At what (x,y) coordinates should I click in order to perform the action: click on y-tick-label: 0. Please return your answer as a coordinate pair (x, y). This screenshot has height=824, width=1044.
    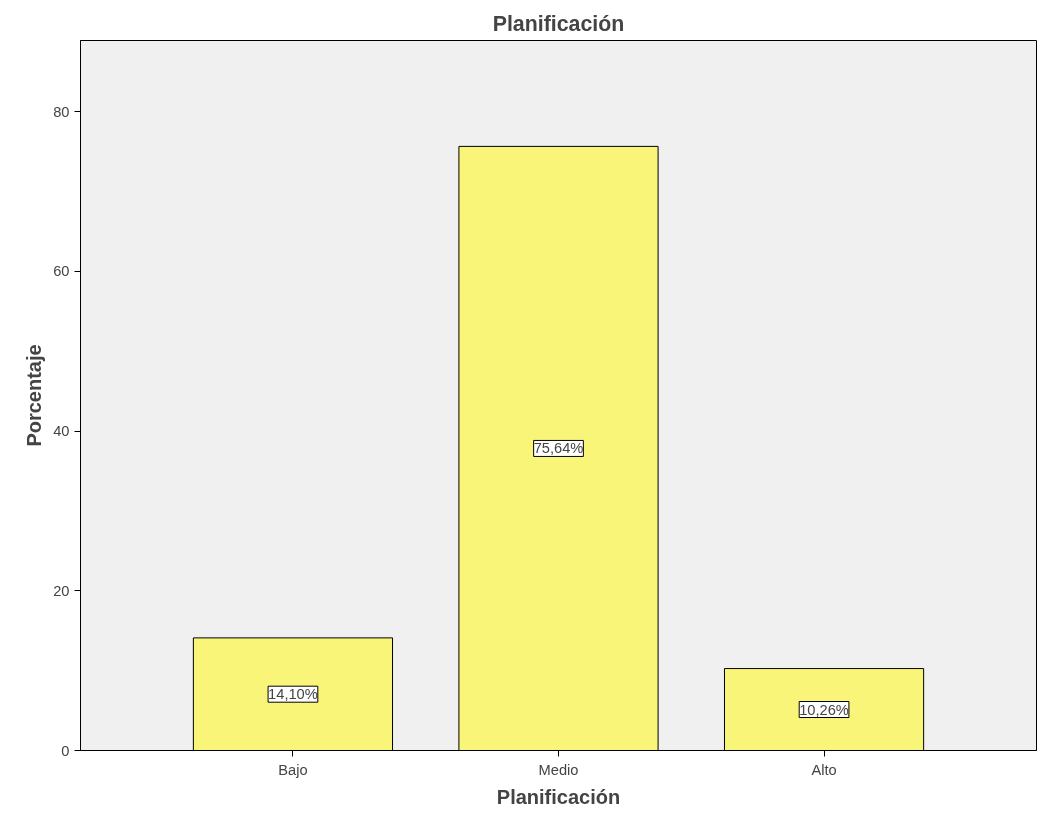
    Looking at the image, I should click on (65, 750).